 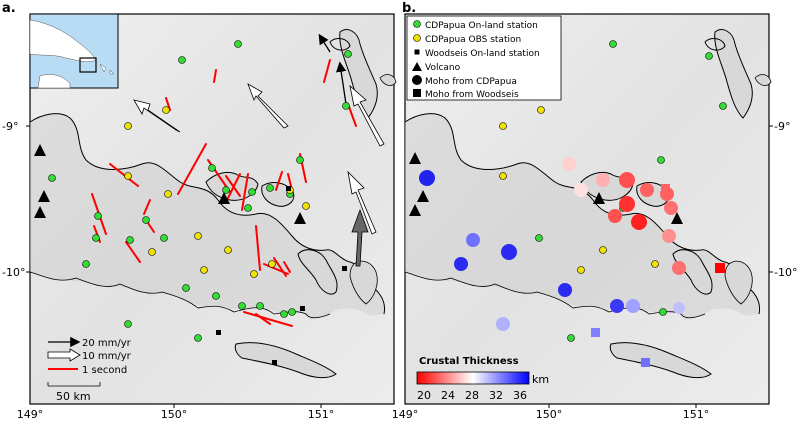 What do you see at coordinates (472, 395) in the screenshot?
I see `colorbar-tick-28: 28` at bounding box center [472, 395].